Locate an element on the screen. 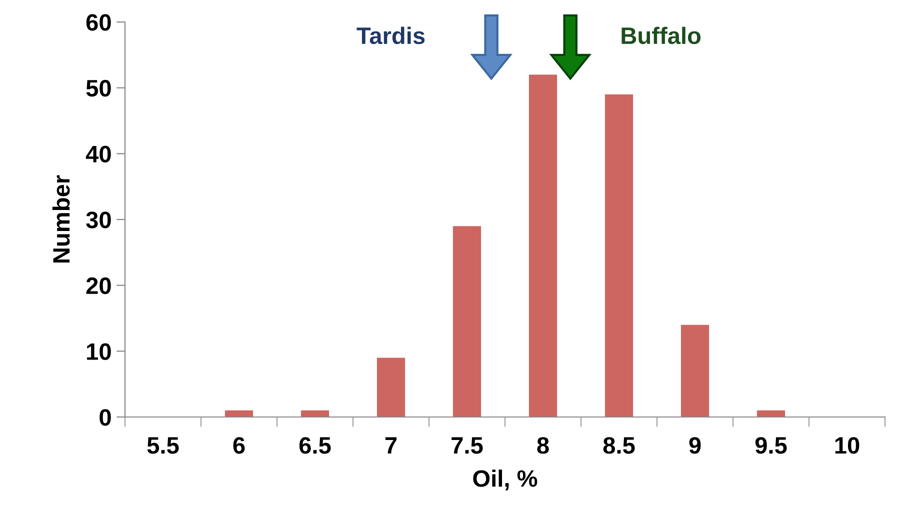  x-tick-label: 8.5 is located at coordinates (619, 445).